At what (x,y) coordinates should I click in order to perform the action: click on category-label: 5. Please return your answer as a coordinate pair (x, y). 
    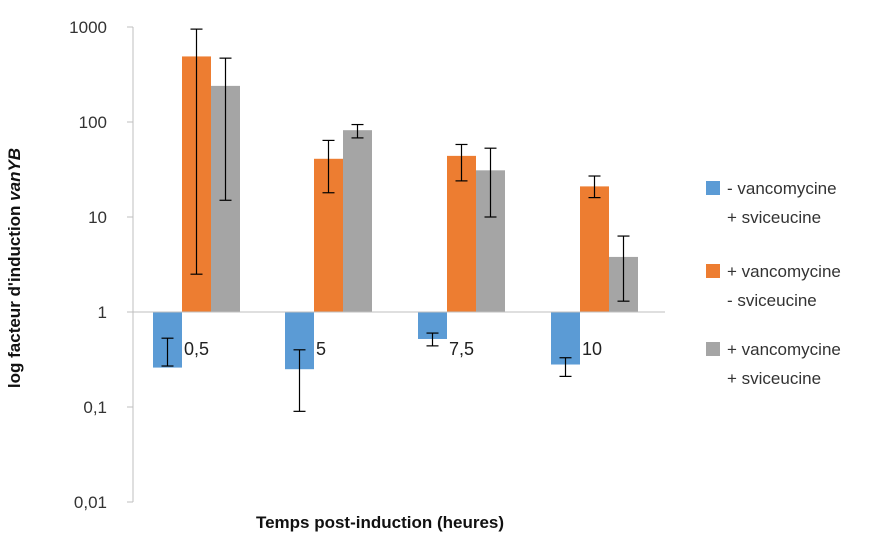
    Looking at the image, I should click on (321, 349).